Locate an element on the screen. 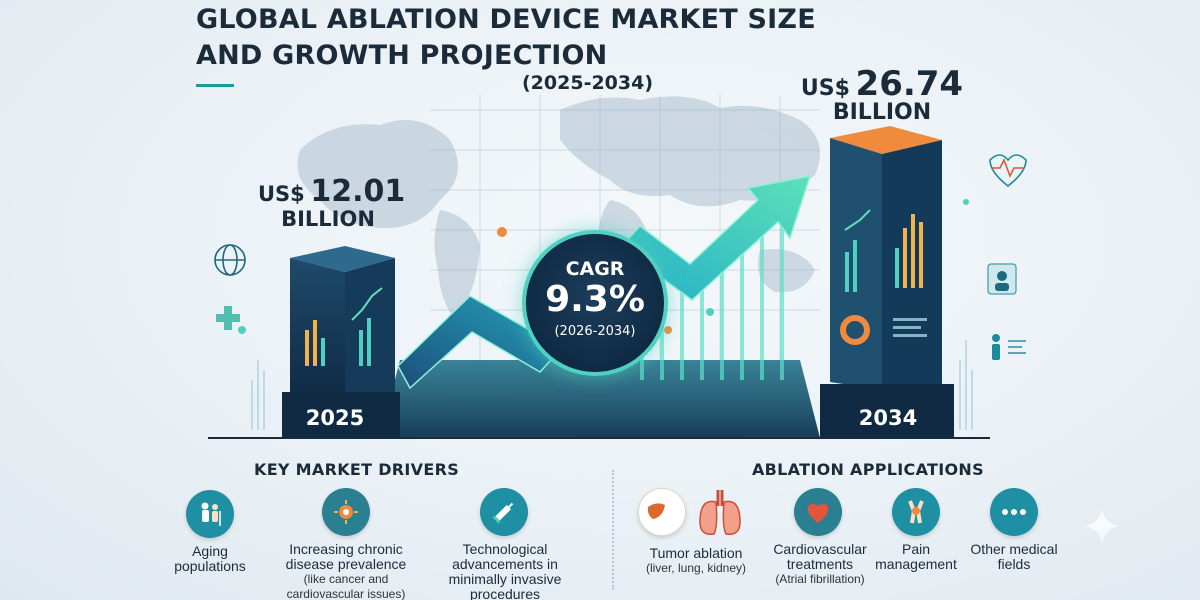 The width and height of the screenshot is (1200, 600). application-tumor: Tumor ablation (liver, lung, kidney) is located at coordinates (696, 561).